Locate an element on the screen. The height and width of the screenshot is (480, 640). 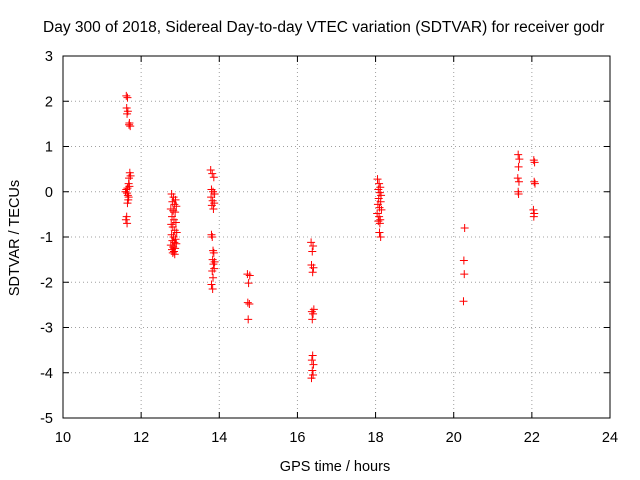
x-tick-label: 10 is located at coordinates (63, 438).